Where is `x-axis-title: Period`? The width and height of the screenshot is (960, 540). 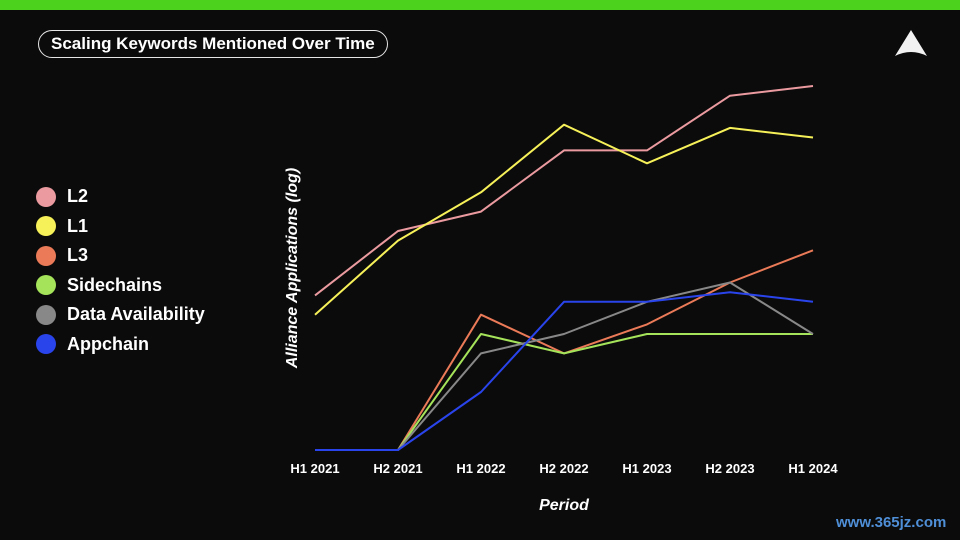
x-axis-title: Period is located at coordinates (564, 505).